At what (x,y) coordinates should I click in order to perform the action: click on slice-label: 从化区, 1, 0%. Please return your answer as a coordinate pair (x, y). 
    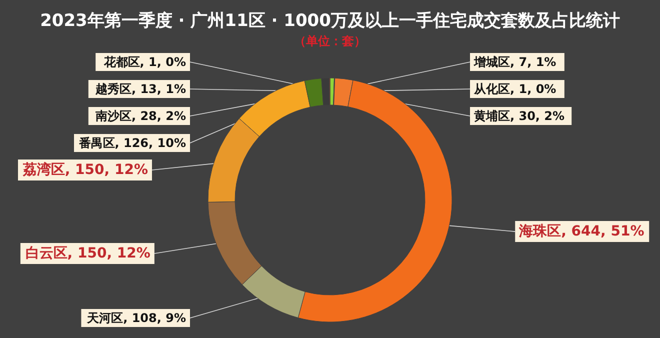
    Looking at the image, I should click on (514, 89).